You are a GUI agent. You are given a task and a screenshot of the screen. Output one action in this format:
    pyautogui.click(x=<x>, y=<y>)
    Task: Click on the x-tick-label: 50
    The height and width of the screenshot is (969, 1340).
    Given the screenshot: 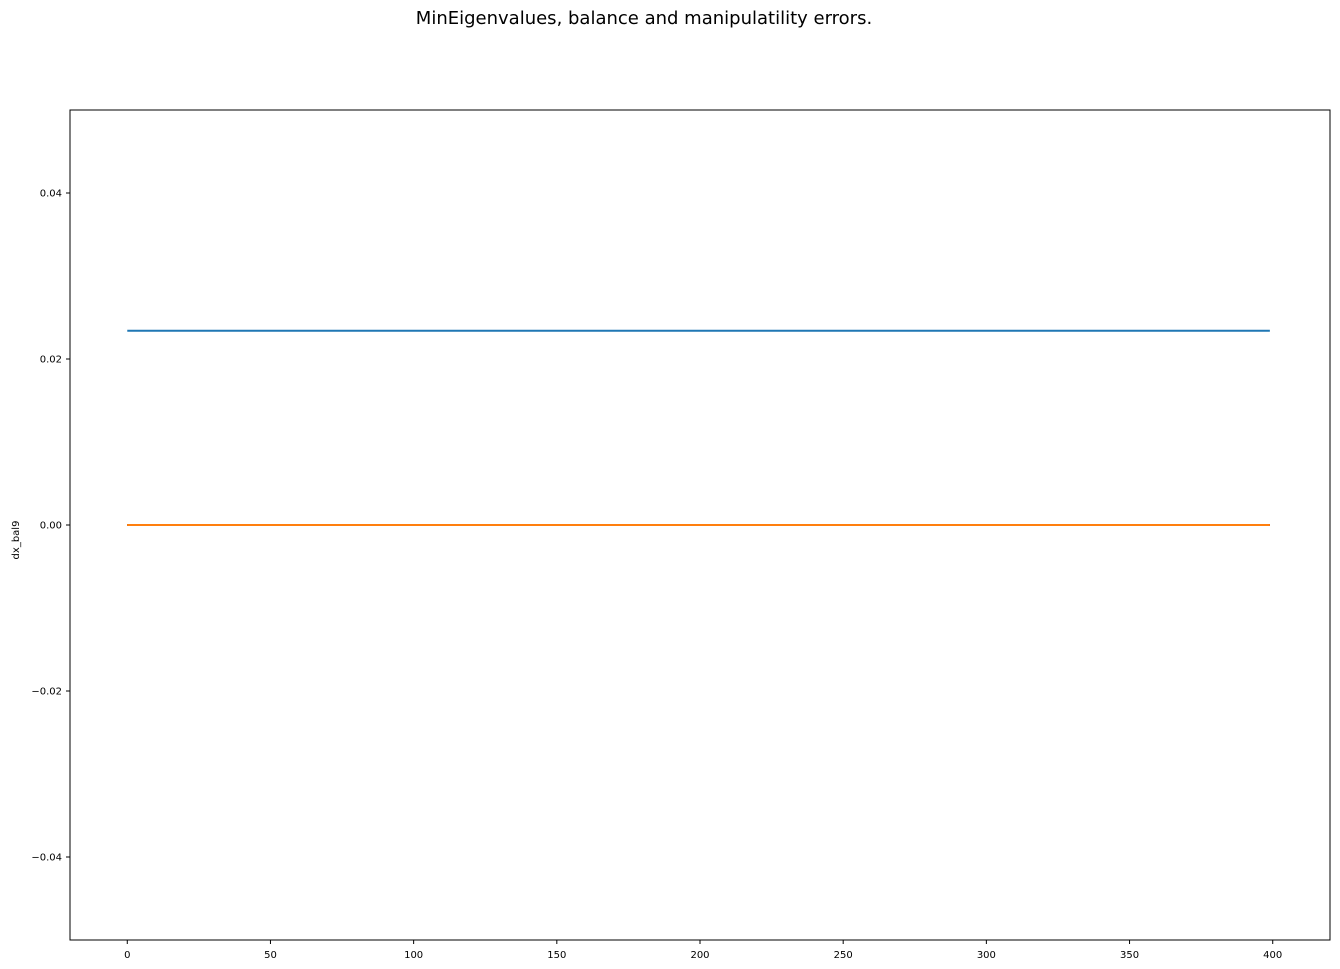 What is the action you would take?
    pyautogui.click(x=270, y=955)
    